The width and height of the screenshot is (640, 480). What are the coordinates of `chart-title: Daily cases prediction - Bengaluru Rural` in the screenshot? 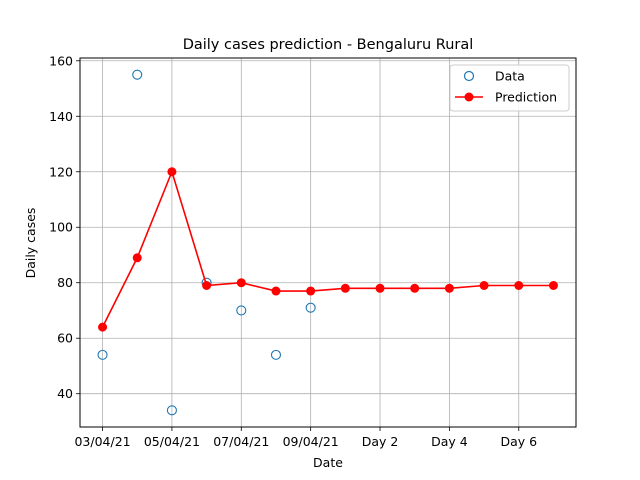 It's located at (328, 45).